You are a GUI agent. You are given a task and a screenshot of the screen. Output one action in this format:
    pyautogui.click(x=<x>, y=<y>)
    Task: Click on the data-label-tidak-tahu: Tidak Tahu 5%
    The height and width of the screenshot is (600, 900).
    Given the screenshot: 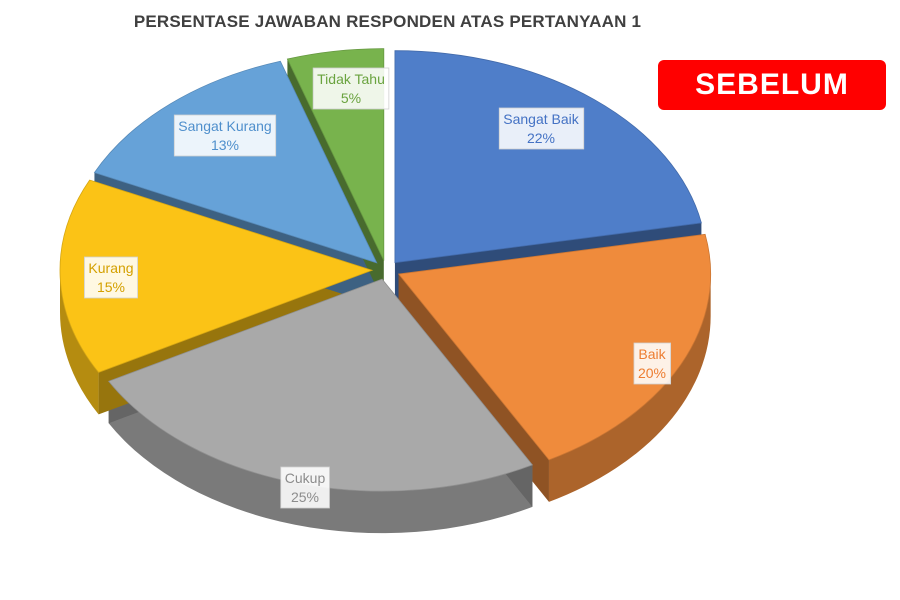 What is the action you would take?
    pyautogui.click(x=351, y=88)
    